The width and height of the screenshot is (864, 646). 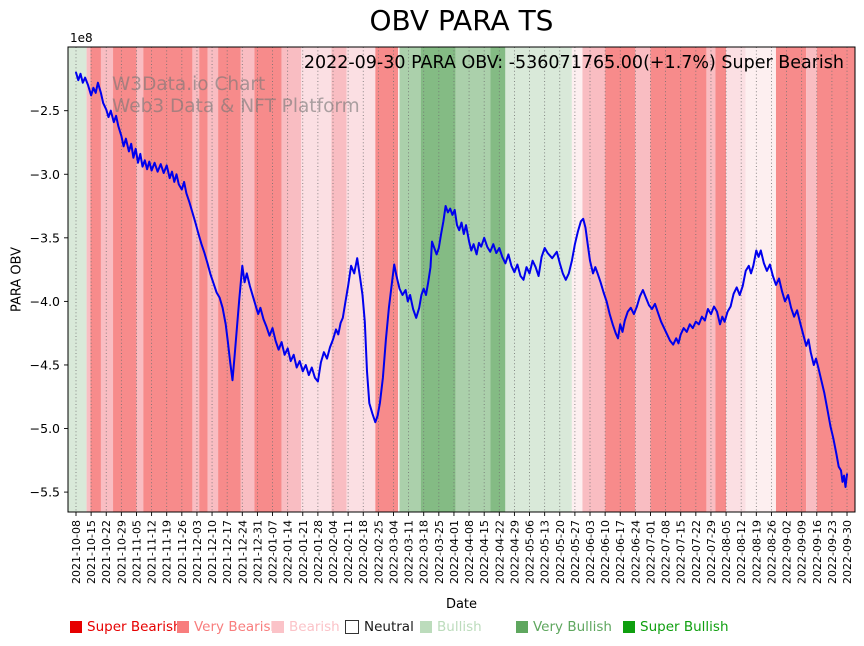 What do you see at coordinates (303, 552) in the screenshot?
I see `x-tick-label: 2022-01-21` at bounding box center [303, 552].